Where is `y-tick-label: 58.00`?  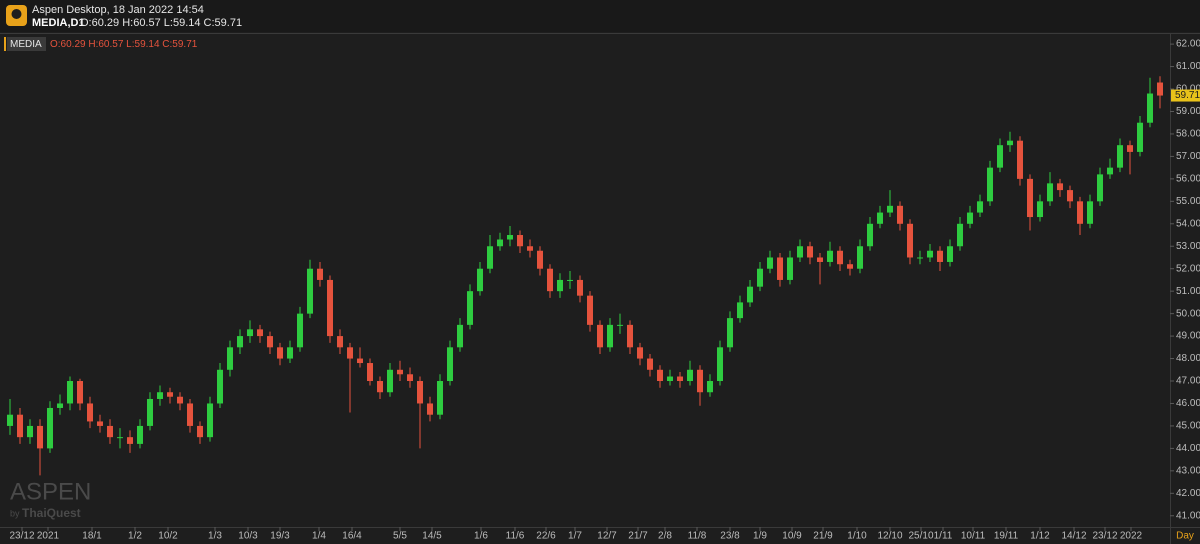
y-tick-label: 58.00 is located at coordinates (1188, 134).